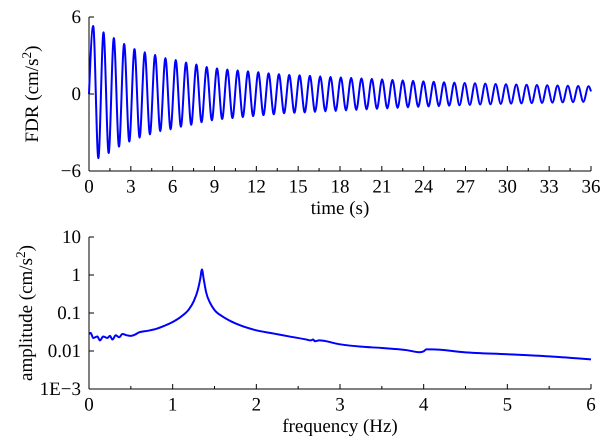  I want to click on x-tick-label: 21, so click(382, 187).